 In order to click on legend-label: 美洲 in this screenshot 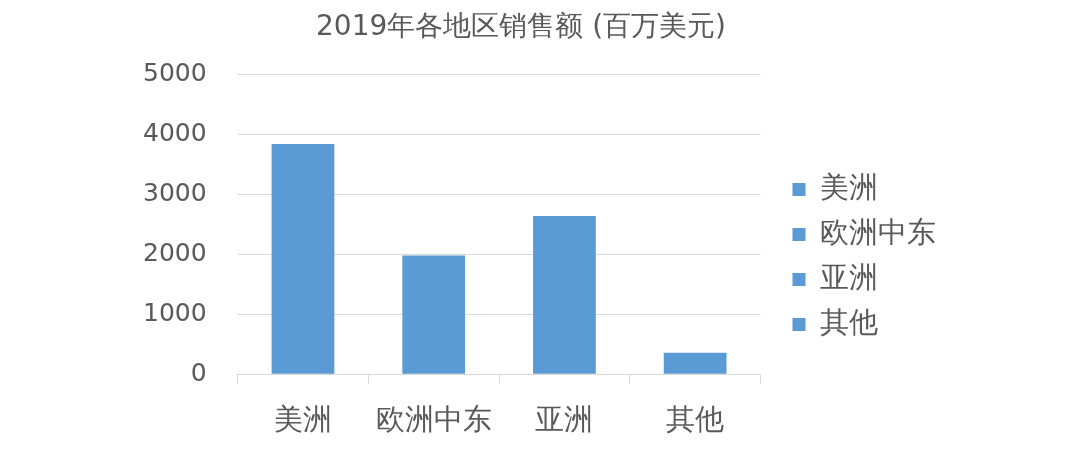, I will do `click(849, 187)`.